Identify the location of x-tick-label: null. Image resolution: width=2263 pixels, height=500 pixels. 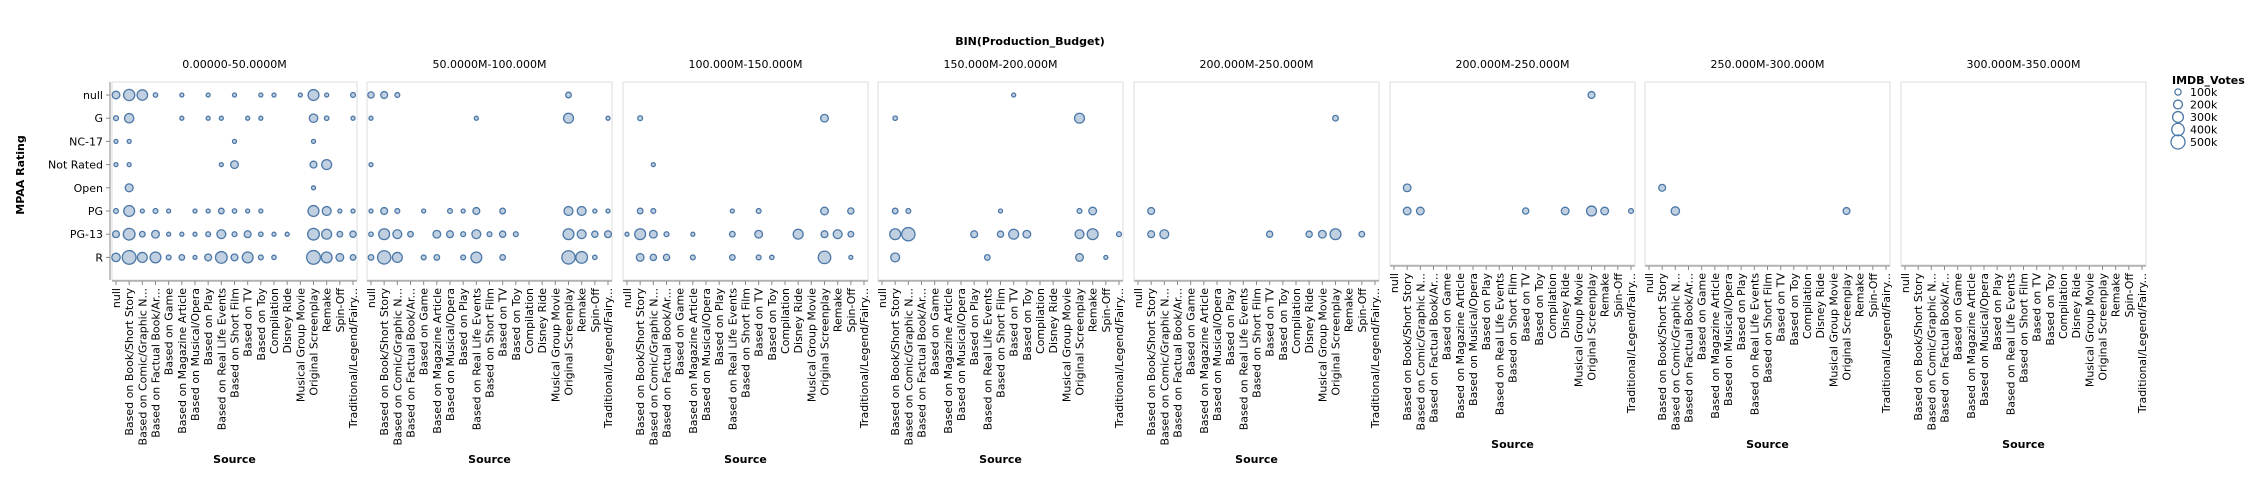
(1138, 298).